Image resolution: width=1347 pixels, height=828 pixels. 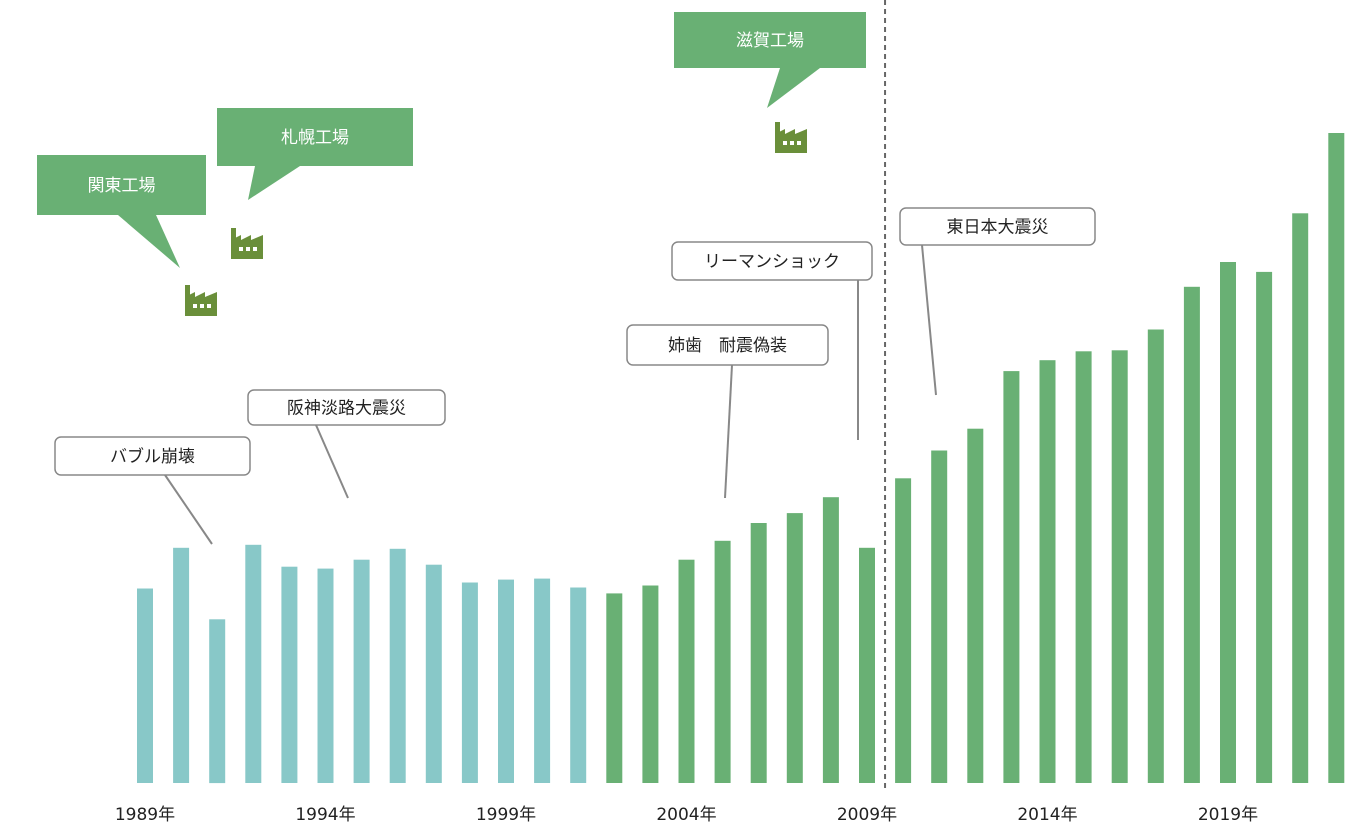 I want to click on bar-2019, so click(x=1228, y=522).